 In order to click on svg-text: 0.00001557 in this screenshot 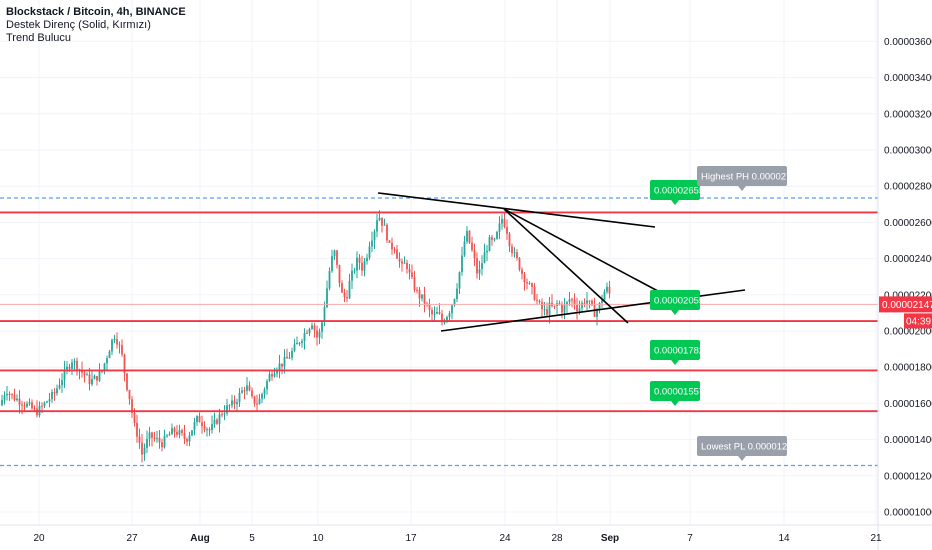, I will do `click(679, 392)`.